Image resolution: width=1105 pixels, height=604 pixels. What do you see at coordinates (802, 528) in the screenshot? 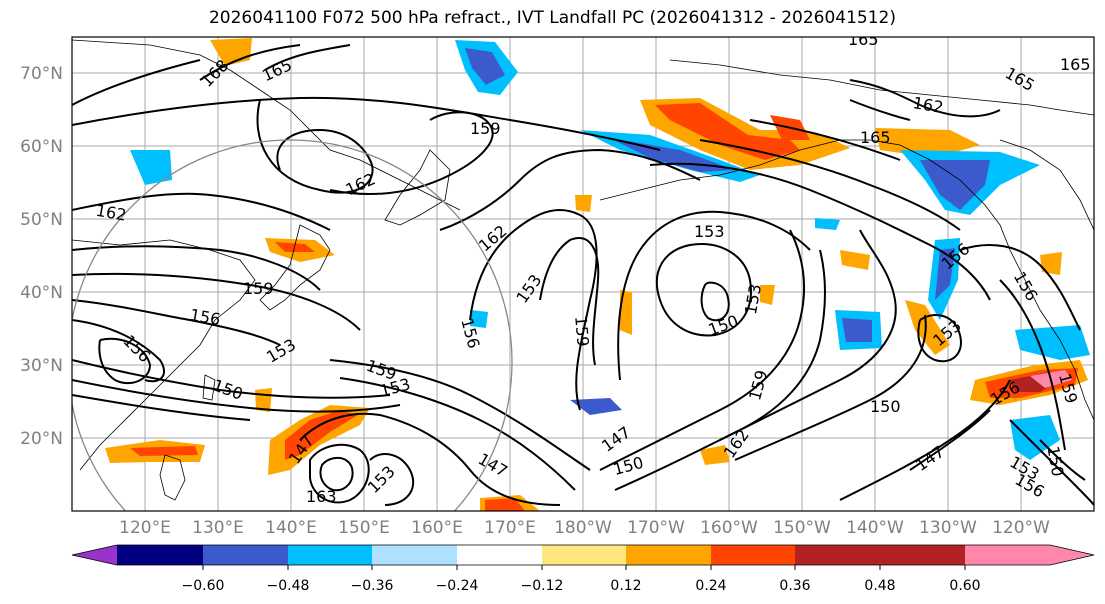
I see `lon-label: 150°W` at bounding box center [802, 528].